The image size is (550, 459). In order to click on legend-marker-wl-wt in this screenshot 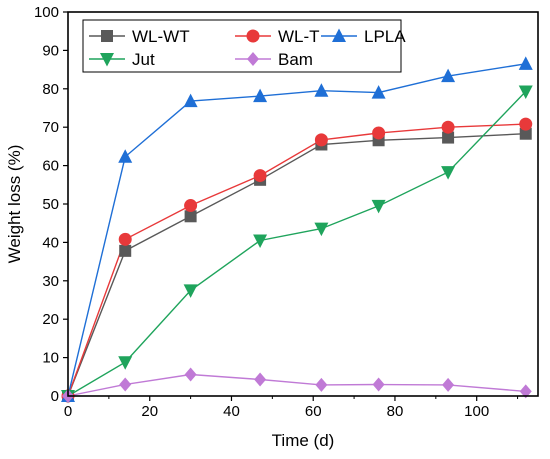, I will do `click(107, 36)`.